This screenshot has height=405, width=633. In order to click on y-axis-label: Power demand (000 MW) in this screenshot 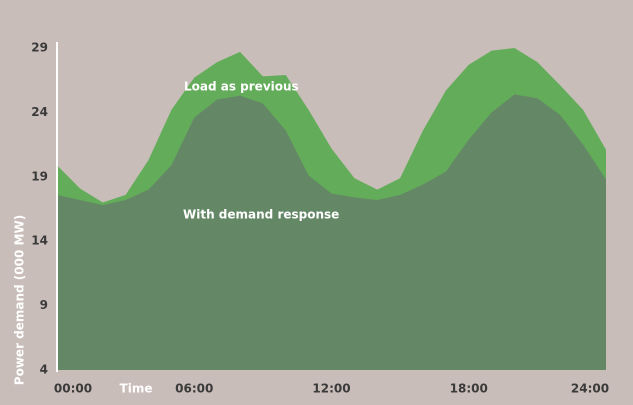, I will do `click(20, 300)`.